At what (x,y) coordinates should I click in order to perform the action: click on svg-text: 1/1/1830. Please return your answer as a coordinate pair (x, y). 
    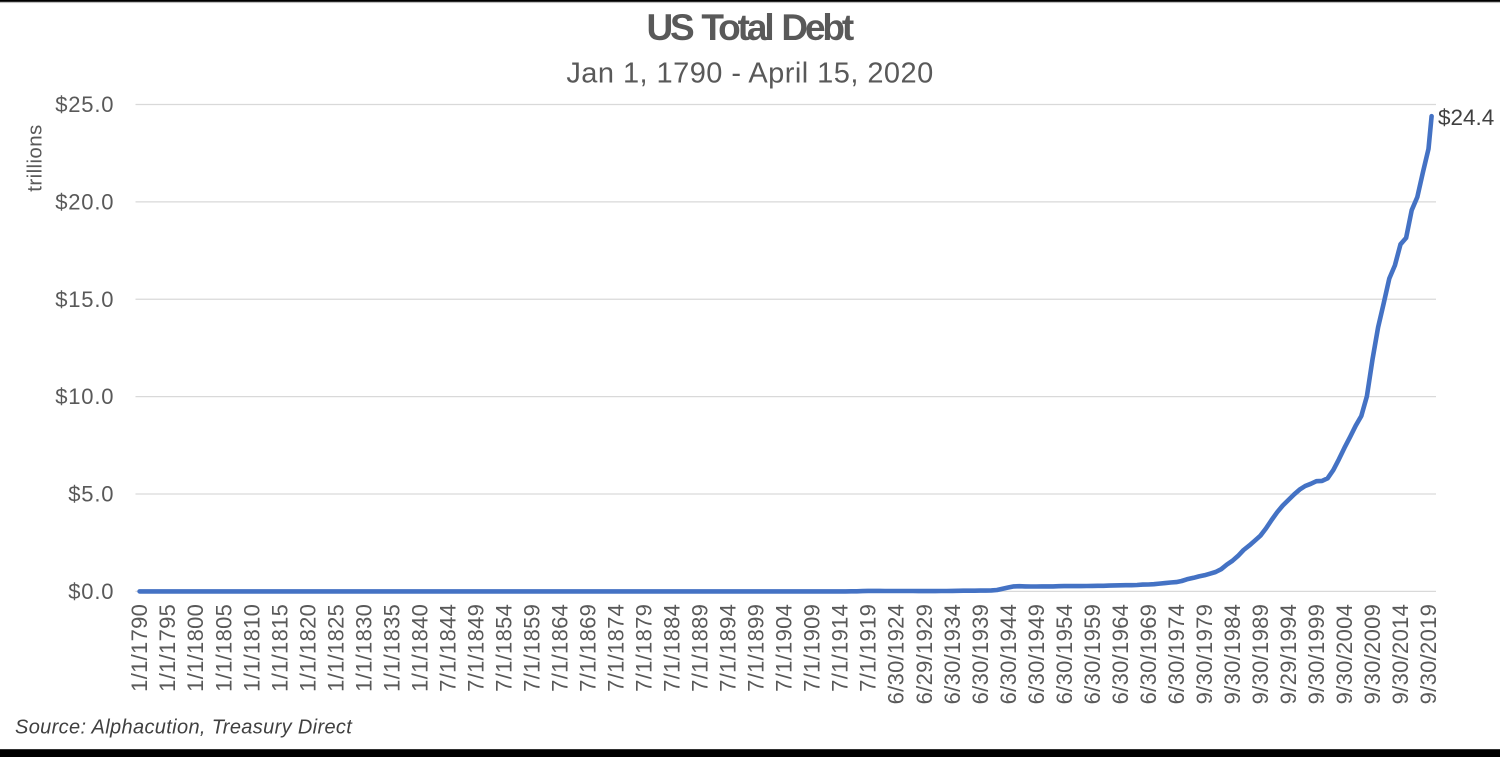
    Looking at the image, I should click on (363, 648).